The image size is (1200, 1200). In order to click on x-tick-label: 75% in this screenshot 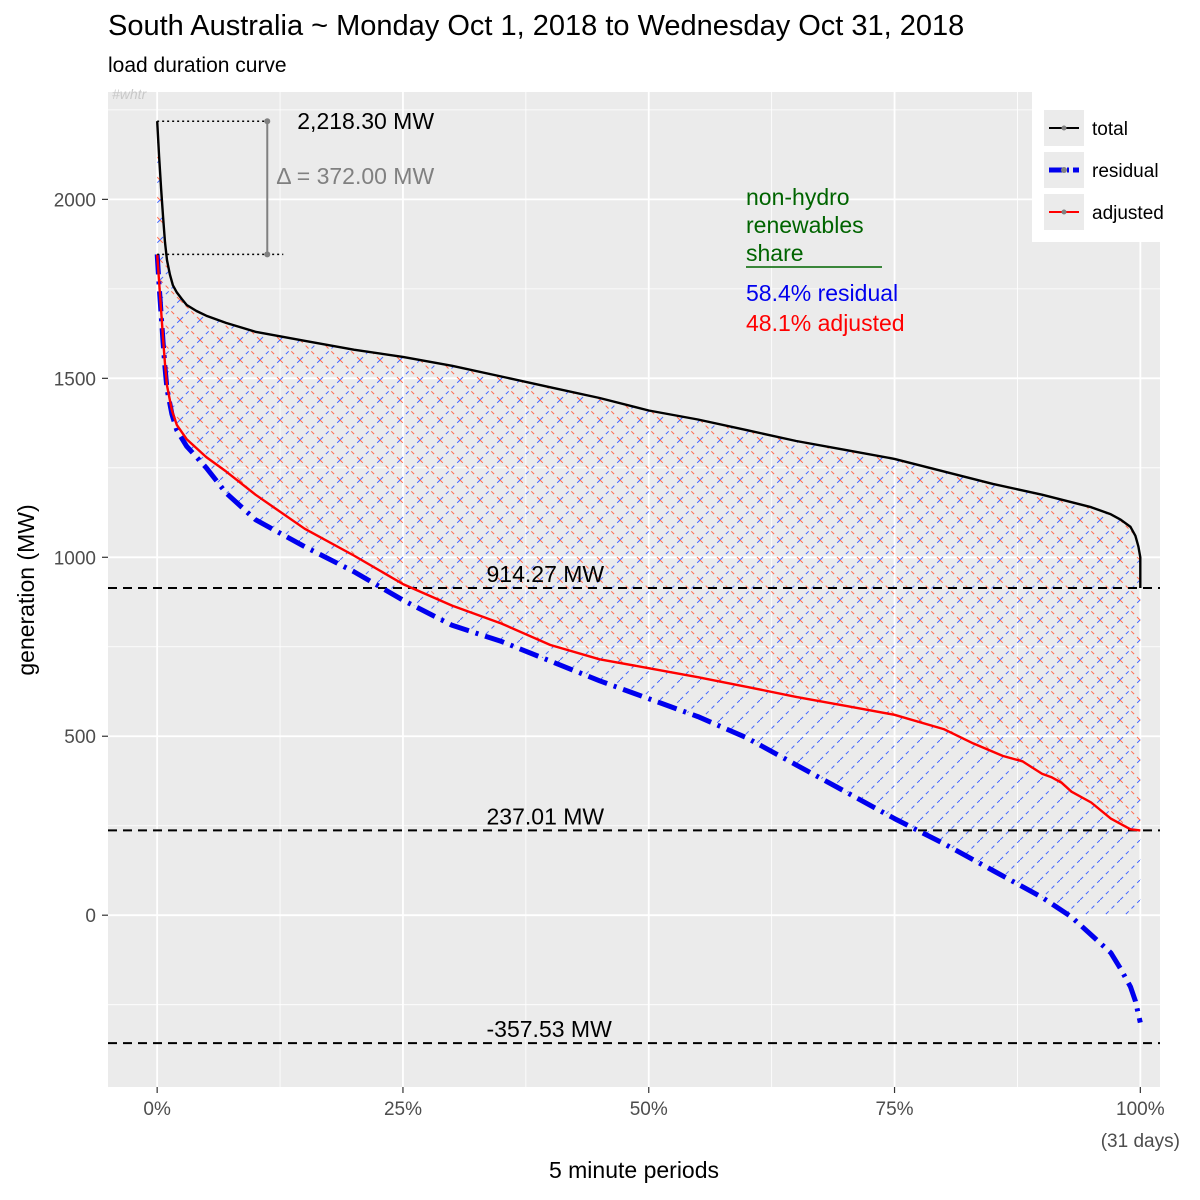, I will do `click(895, 1109)`.